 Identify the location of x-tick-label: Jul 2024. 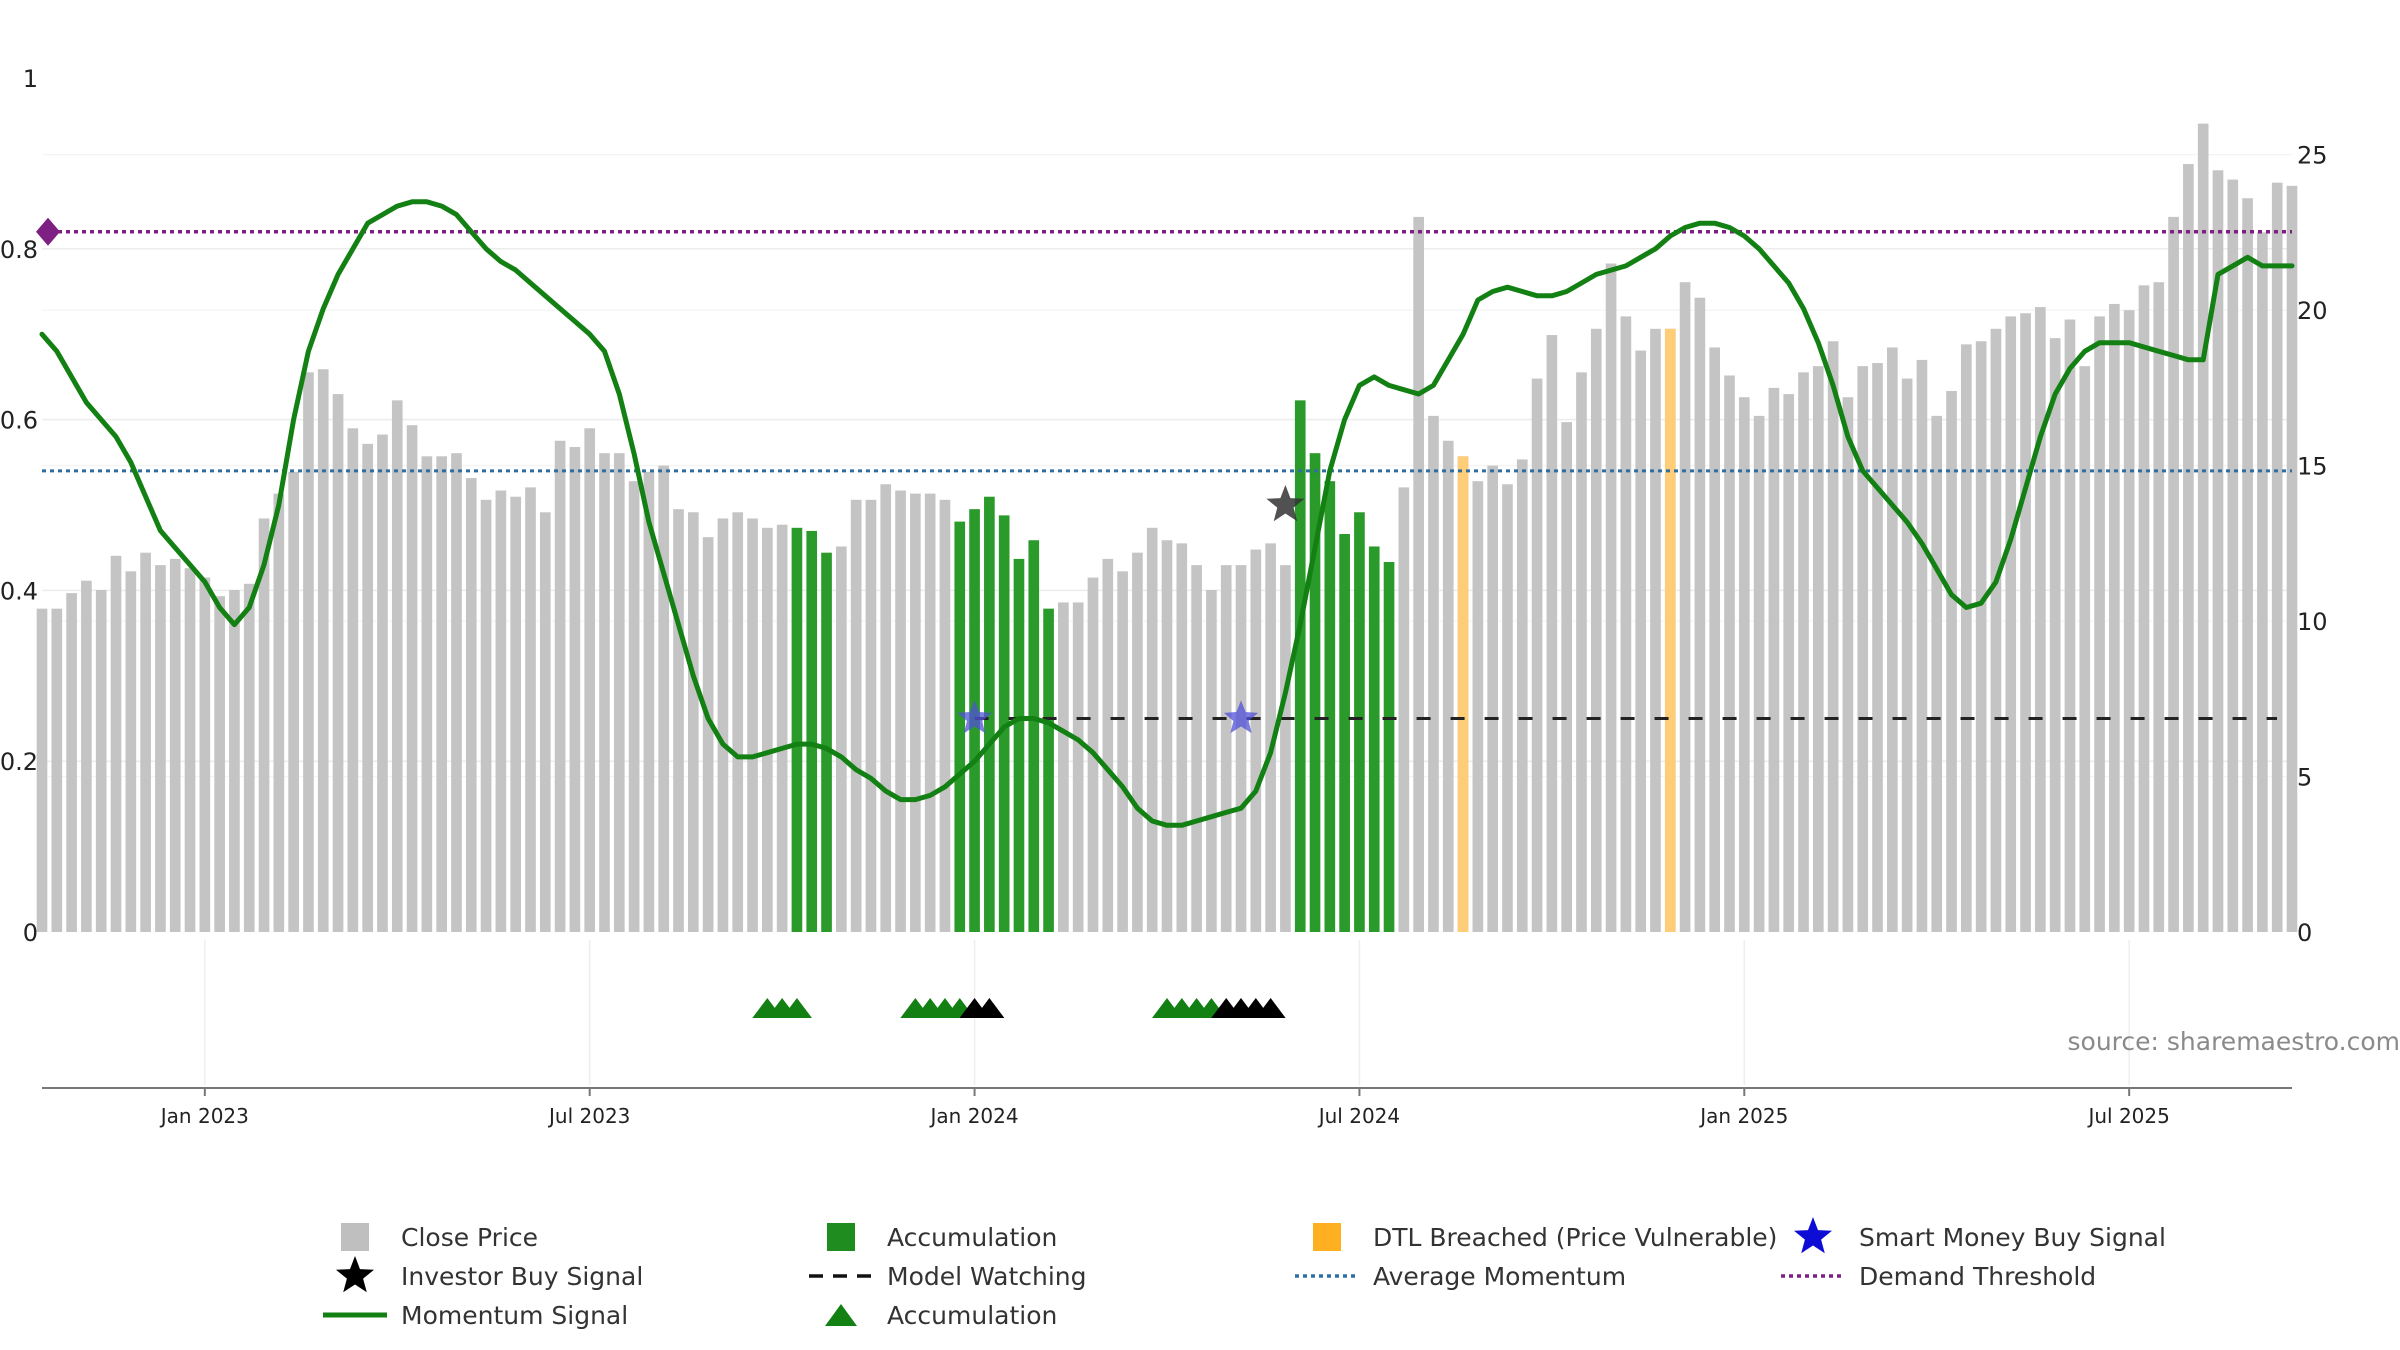
(1358, 1116).